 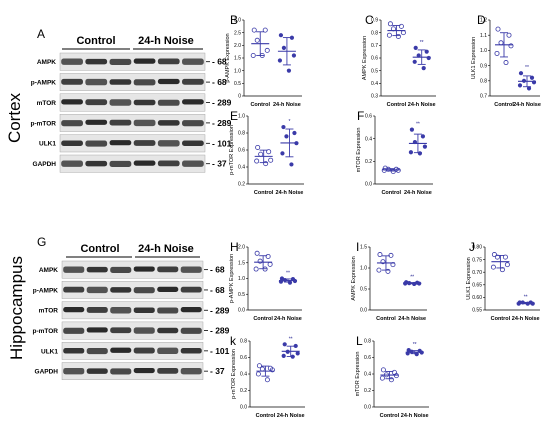 I want to click on y-tick-label: 1.0, so click(x=237, y=71).